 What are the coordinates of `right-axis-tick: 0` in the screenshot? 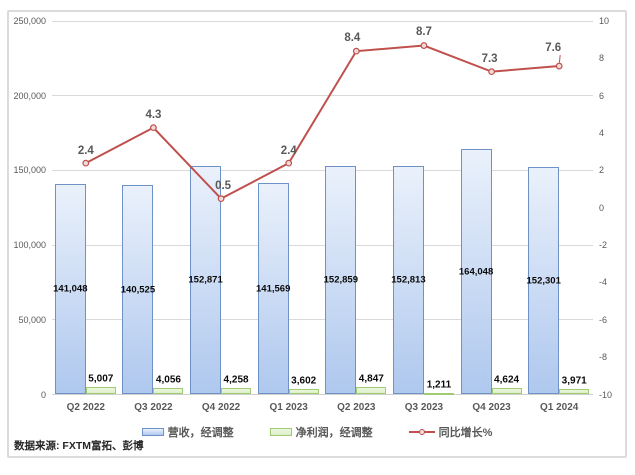 It's located at (602, 207).